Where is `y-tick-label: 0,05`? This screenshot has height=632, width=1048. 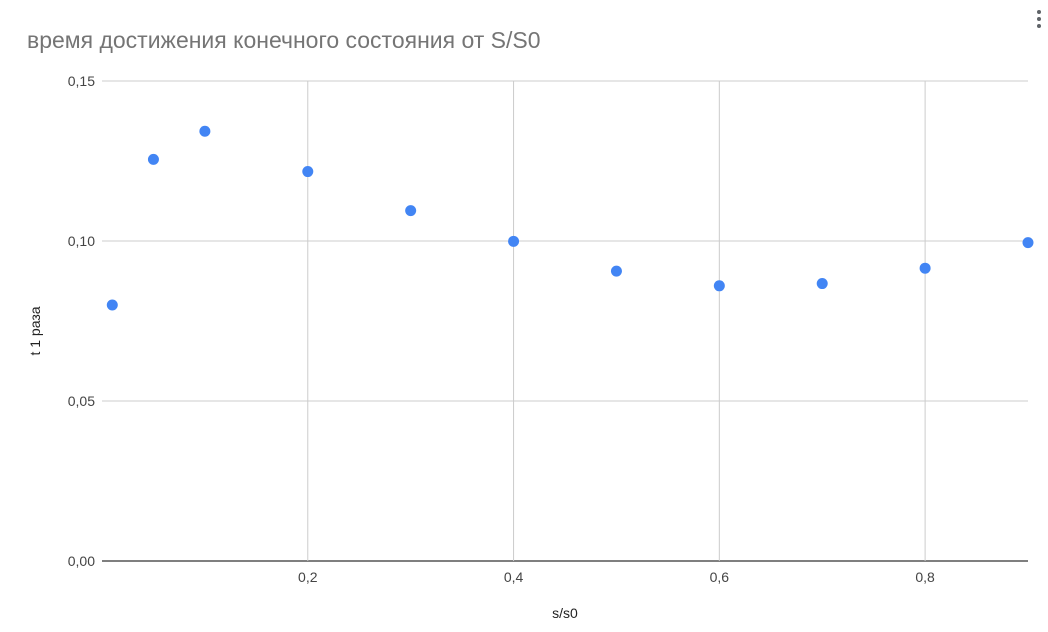 y-tick-label: 0,05 is located at coordinates (81, 401).